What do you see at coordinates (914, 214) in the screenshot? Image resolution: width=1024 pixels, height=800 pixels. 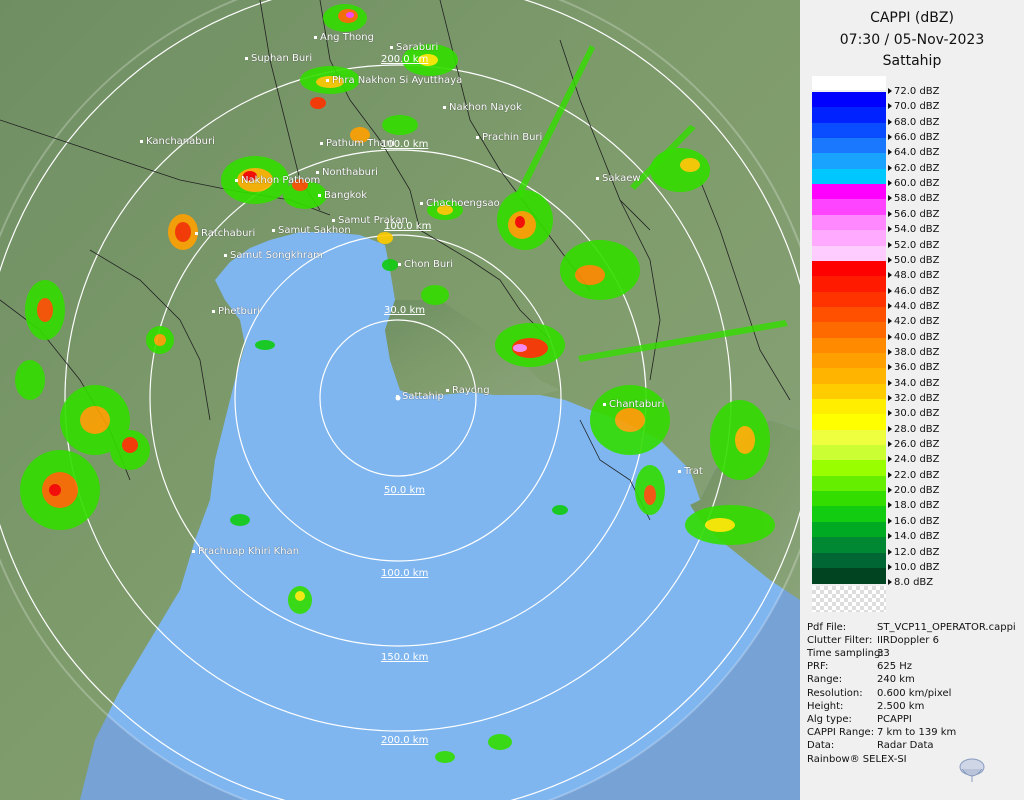 I see `legend-label: 56.0 dBZ` at bounding box center [914, 214].